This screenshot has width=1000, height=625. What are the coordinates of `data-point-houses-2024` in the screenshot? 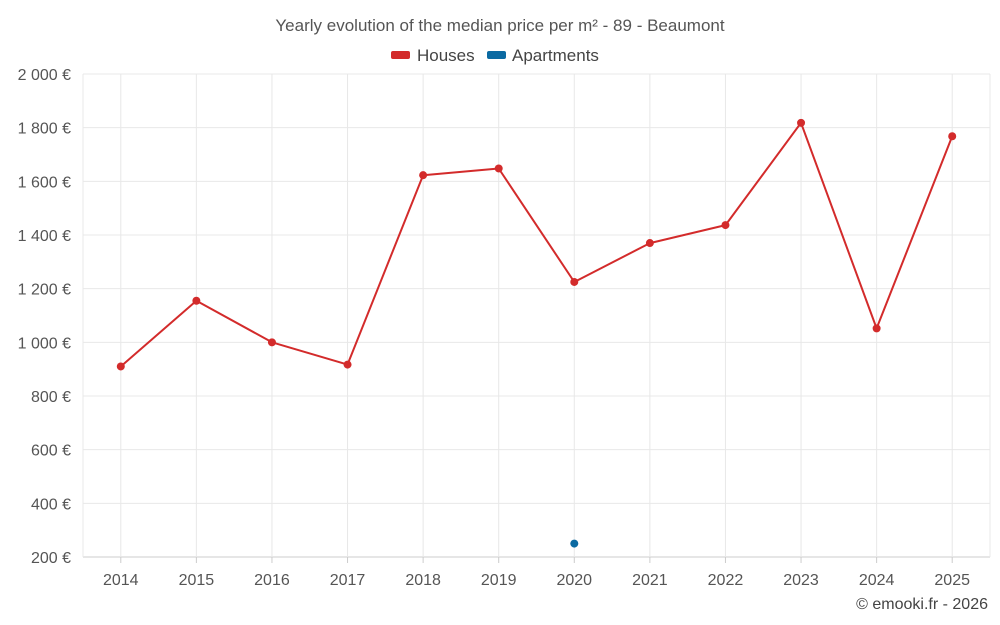 It's located at (876, 328).